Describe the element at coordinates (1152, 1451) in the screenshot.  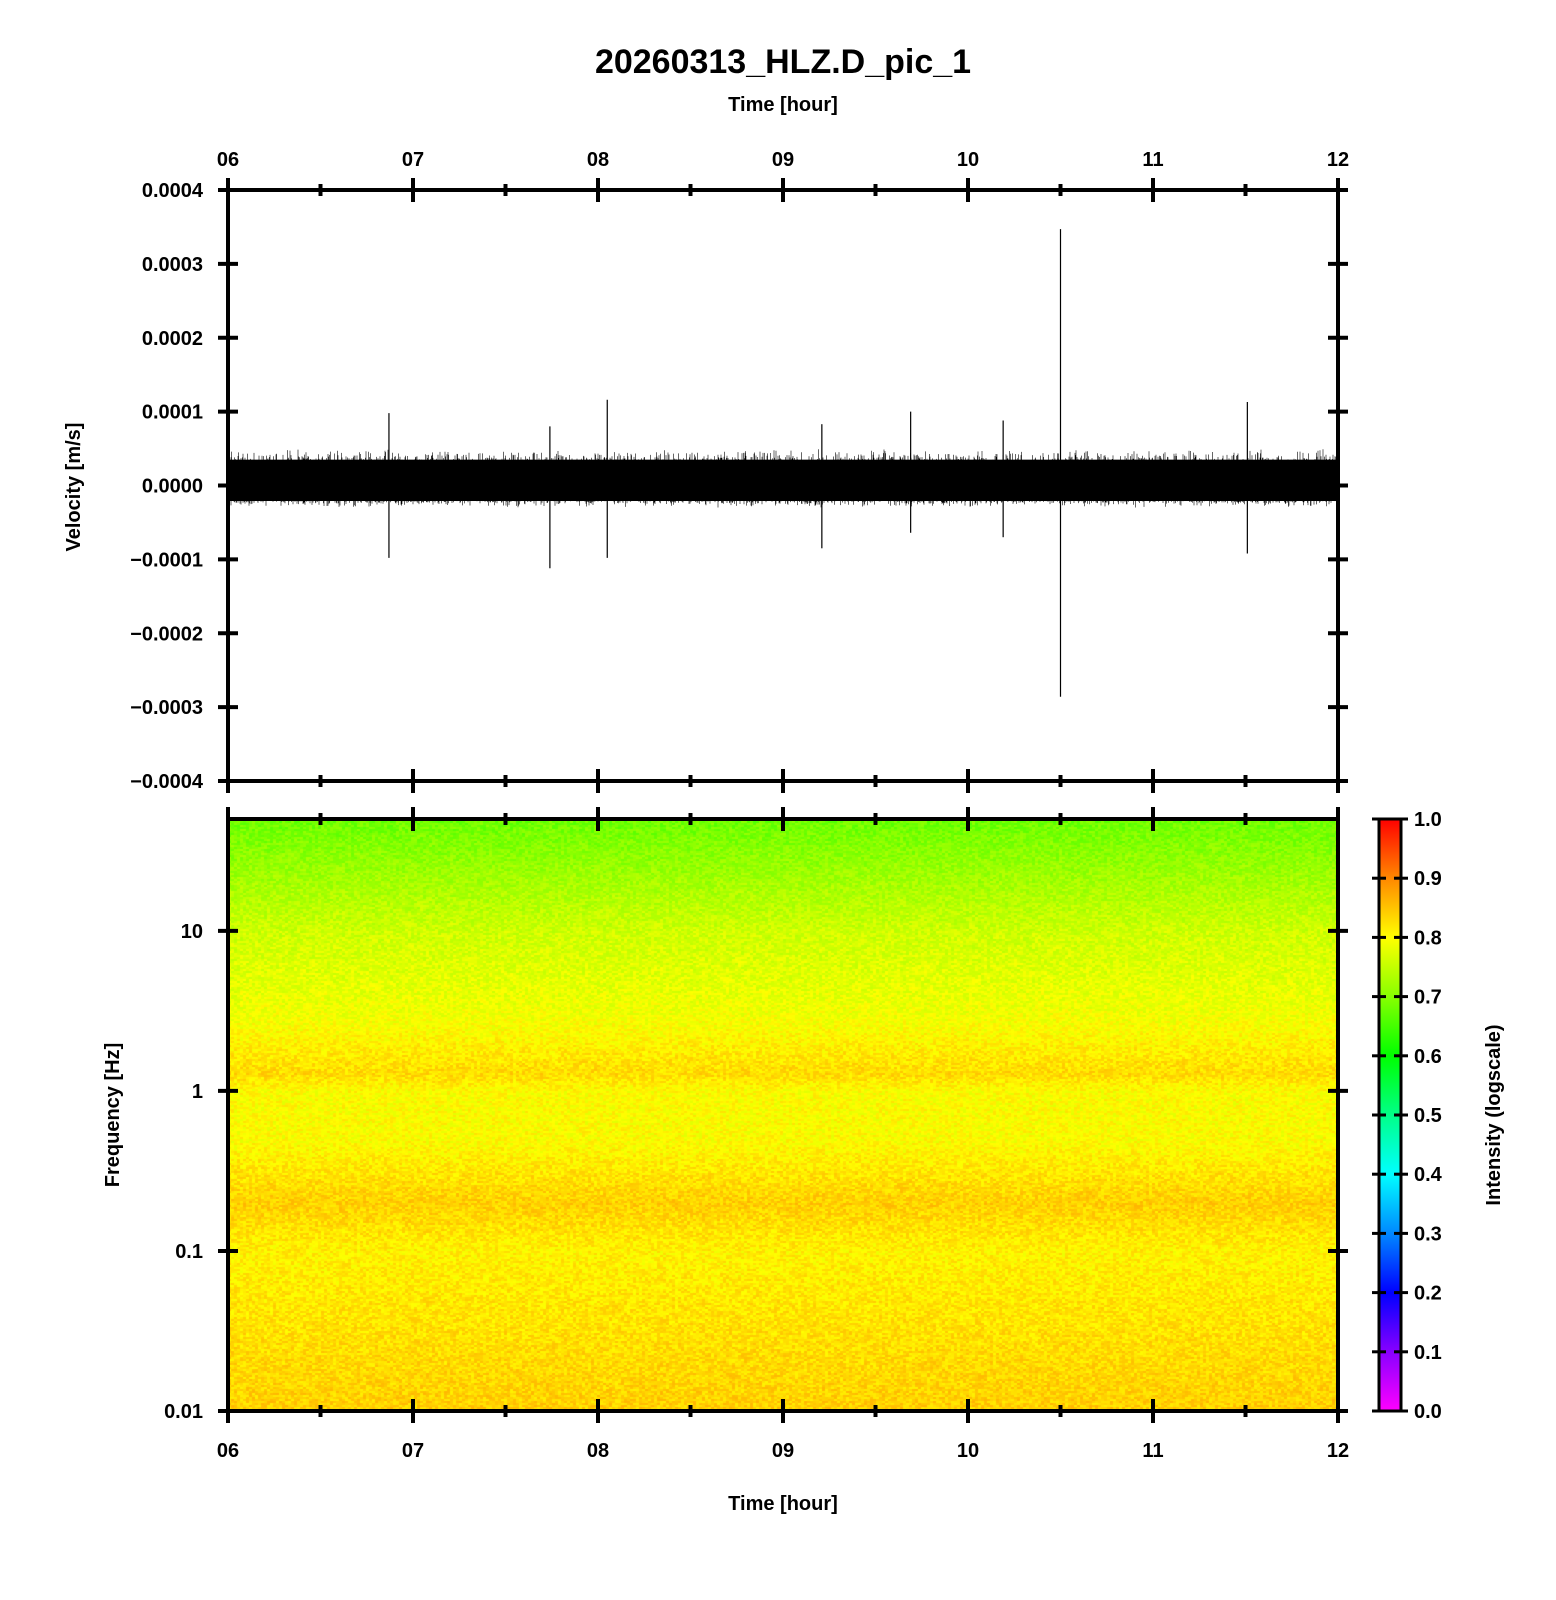
I see `bottom-x-tick-label: 11` at that location.